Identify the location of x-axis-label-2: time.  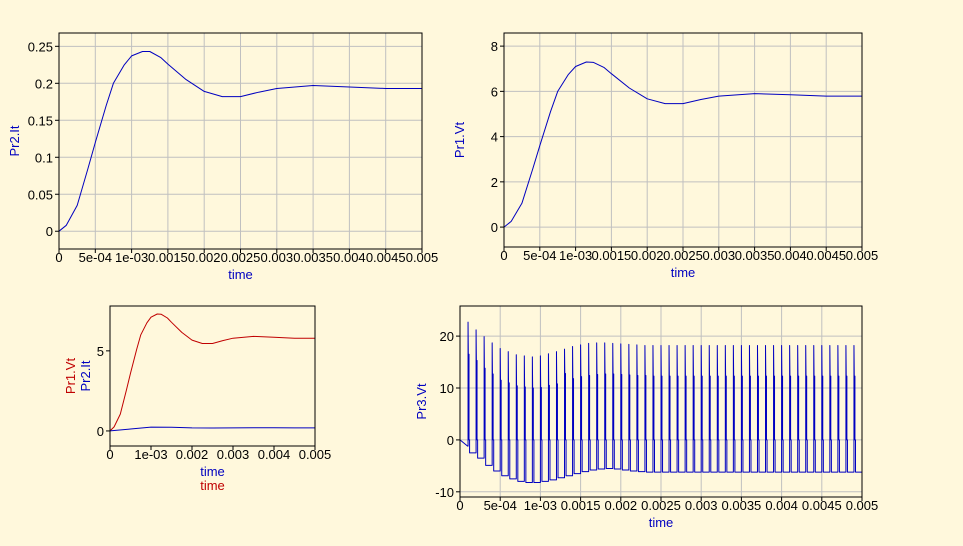
(212, 485).